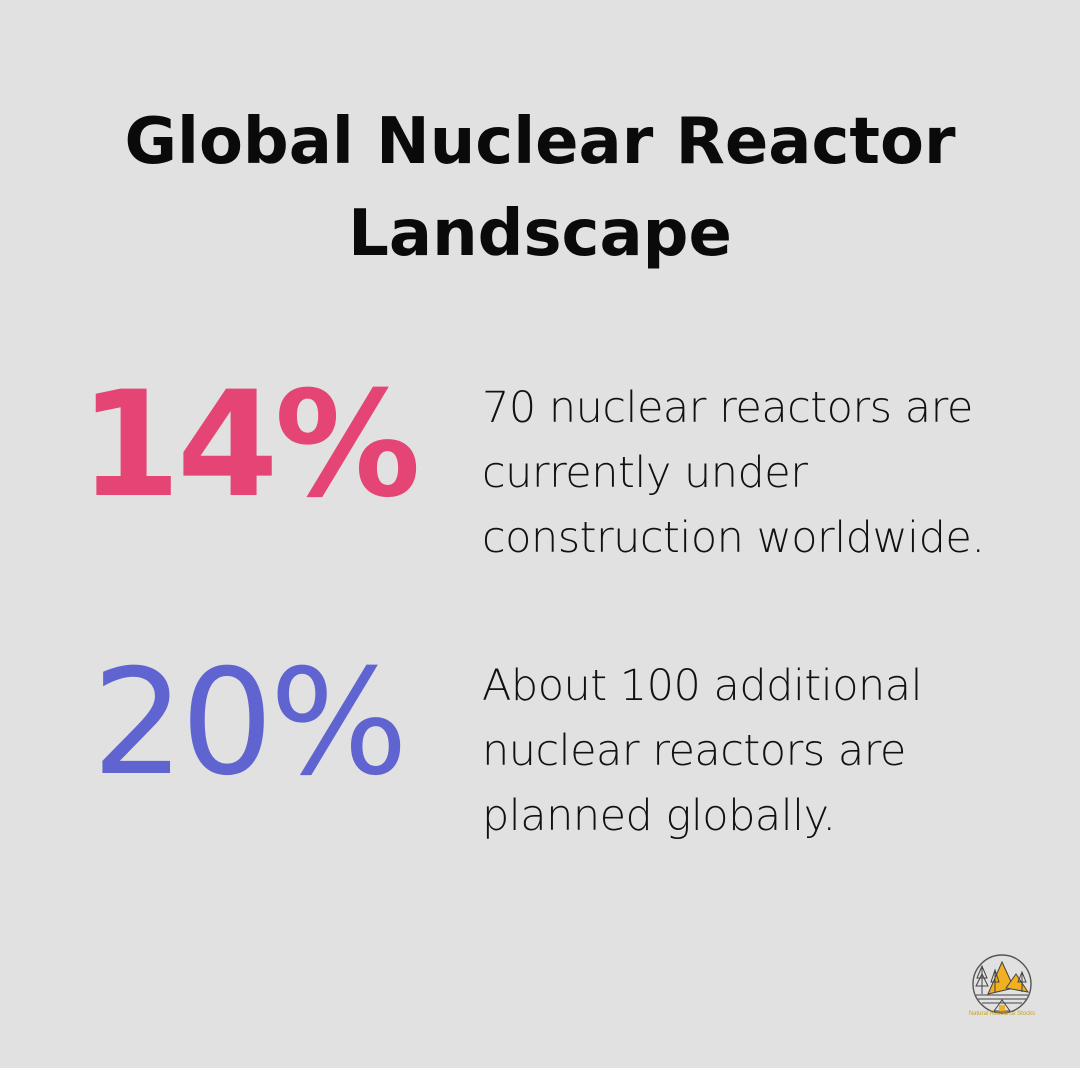  I want to click on stat-value-planned: 20%, so click(250, 723).